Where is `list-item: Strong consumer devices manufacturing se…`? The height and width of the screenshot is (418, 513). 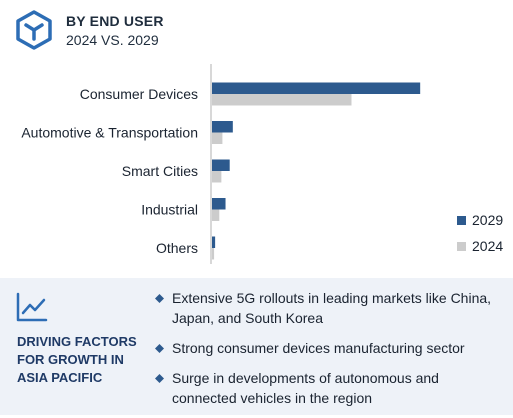
list-item: Strong consumer devices manufacturing se… is located at coordinates (330, 348).